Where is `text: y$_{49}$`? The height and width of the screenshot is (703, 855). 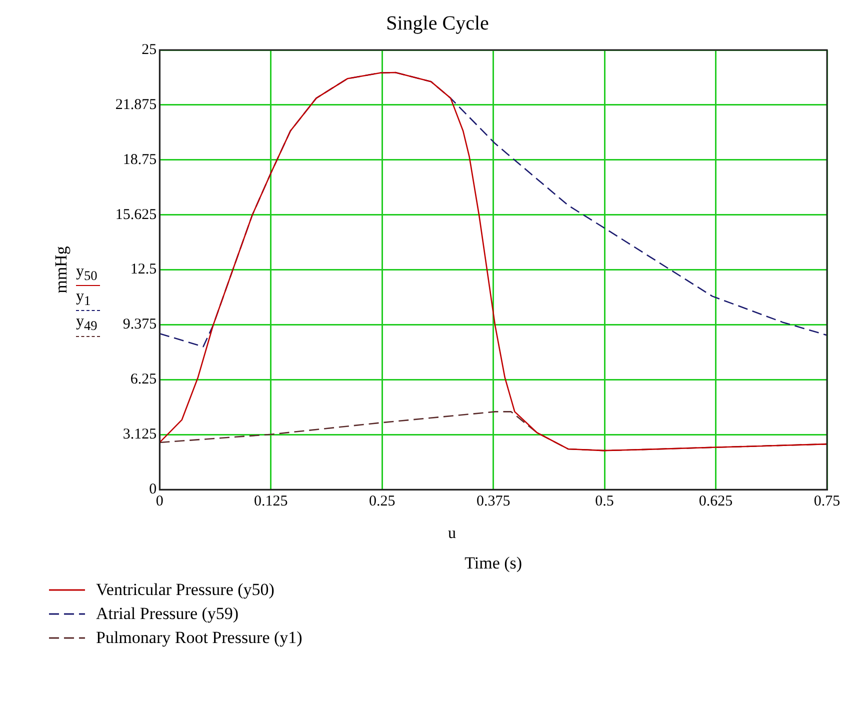
text: y$_{49}$ is located at coordinates (88, 325).